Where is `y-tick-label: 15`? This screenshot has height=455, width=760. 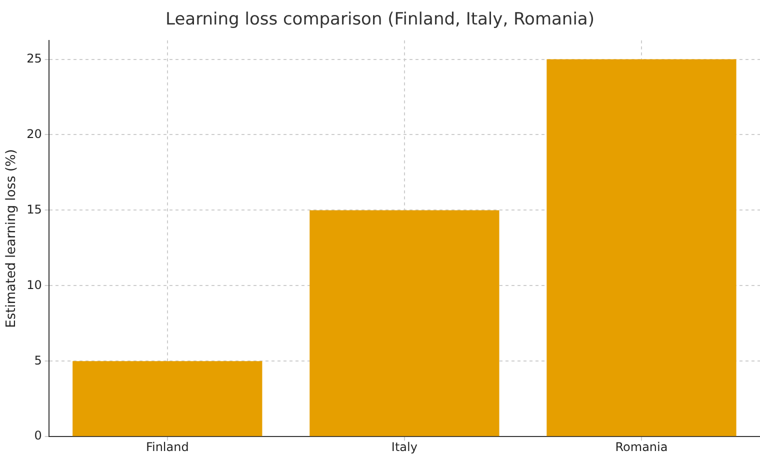
y-tick-label: 15 is located at coordinates (34, 209).